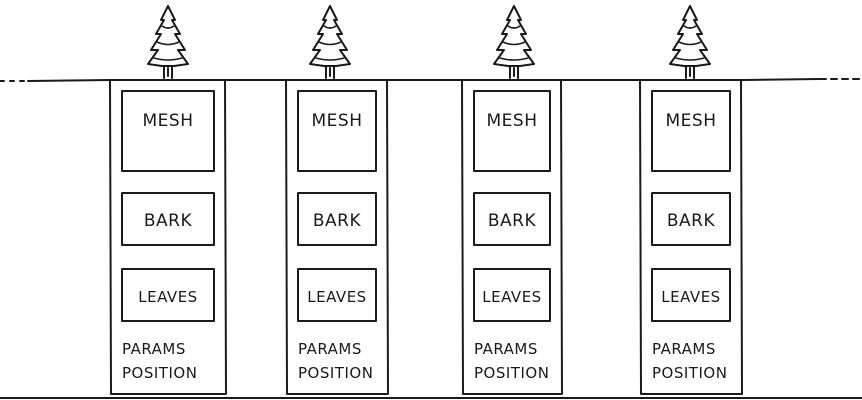 This screenshot has height=400, width=862. Describe the element at coordinates (424, 80) in the screenshot. I see `ground-line` at that location.